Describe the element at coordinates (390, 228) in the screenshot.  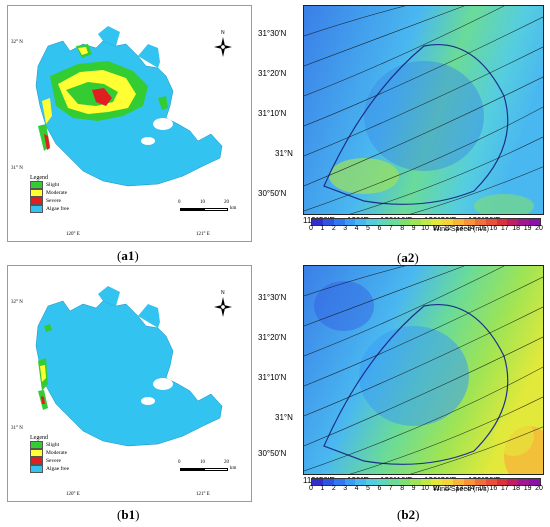
I see `colorbar-tick: 7` at that location.